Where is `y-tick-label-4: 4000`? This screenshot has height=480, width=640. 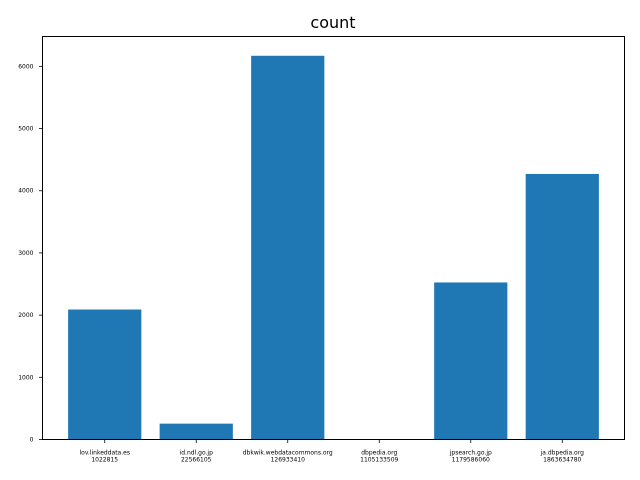 y-tick-label-4: 4000 is located at coordinates (25, 191).